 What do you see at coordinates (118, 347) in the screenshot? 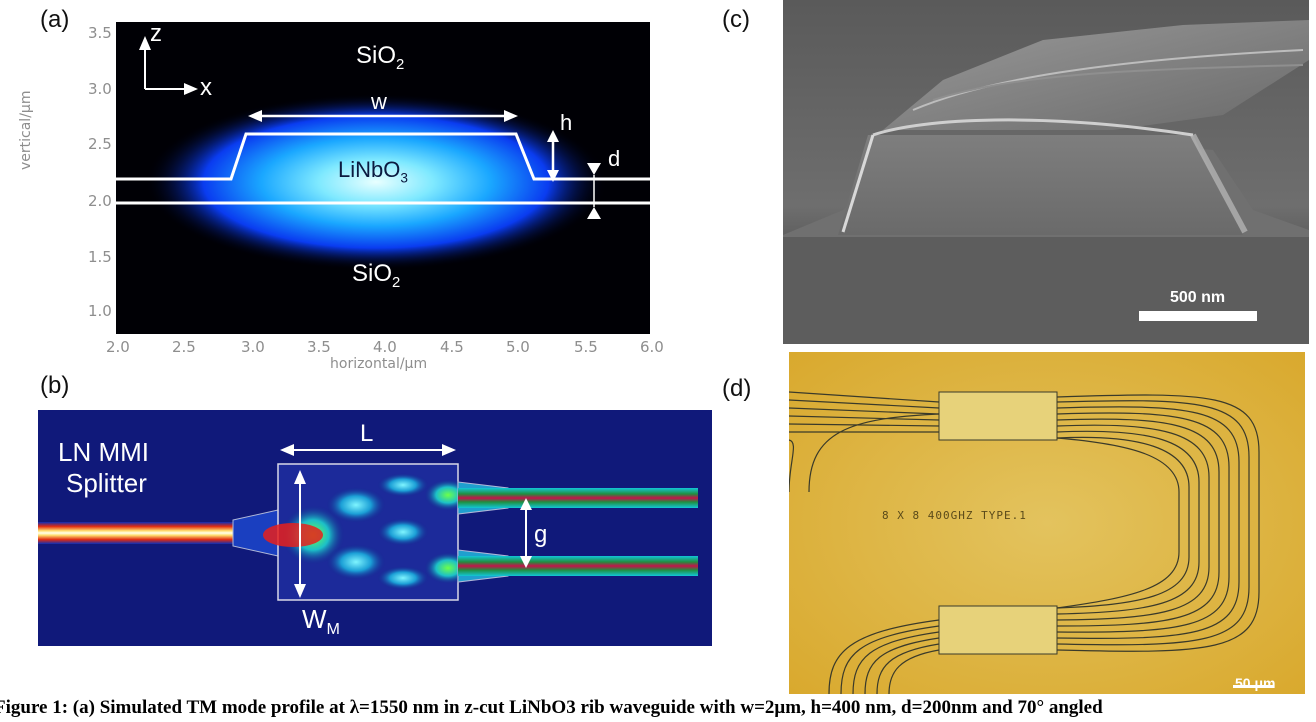
I see `xtick-label: 2.0` at bounding box center [118, 347].